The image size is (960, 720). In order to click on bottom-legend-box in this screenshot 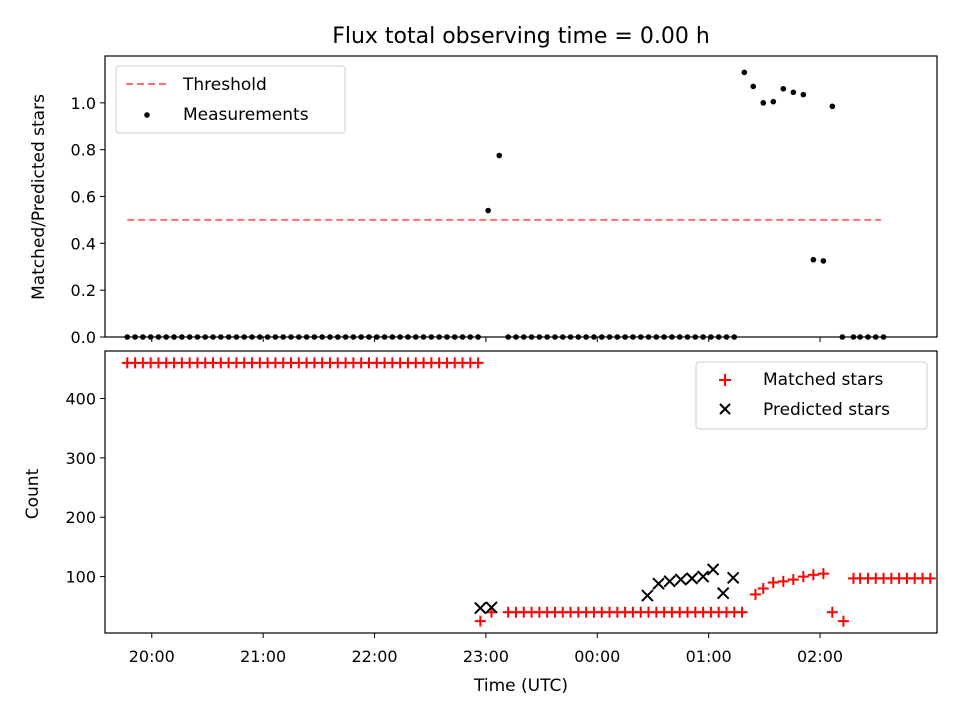, I will do `click(811, 395)`.